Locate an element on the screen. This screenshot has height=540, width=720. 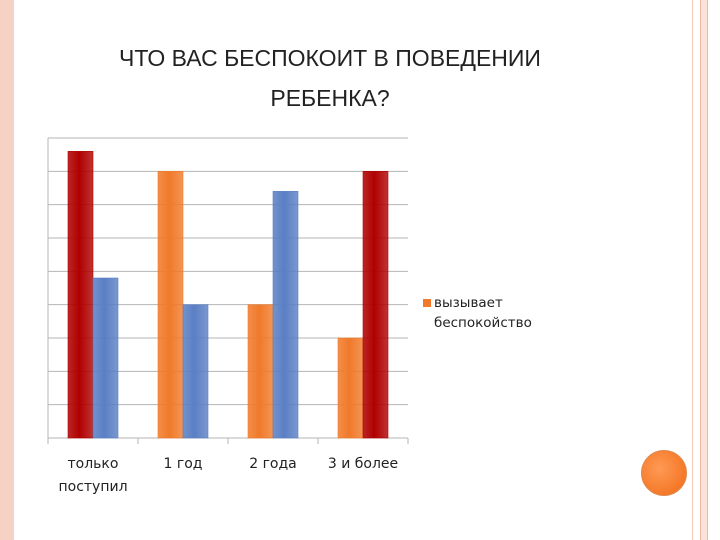
bar-cat0-s0 is located at coordinates (80, 295).